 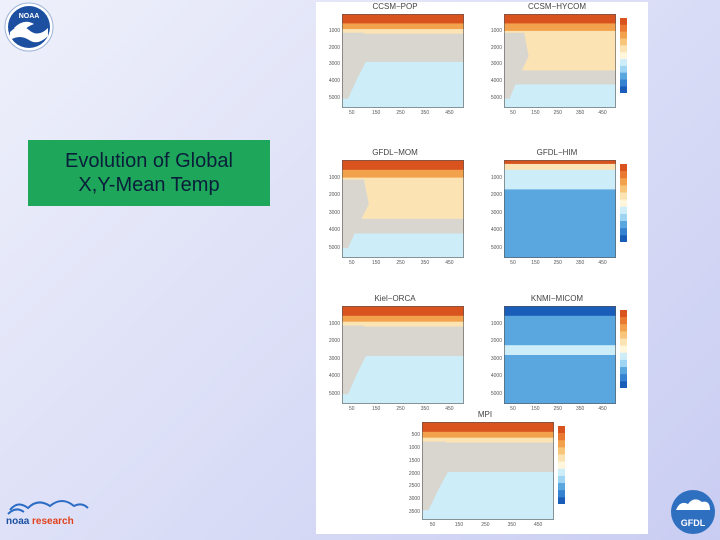 What do you see at coordinates (355, 65) in the screenshot?
I see `field-region` at bounding box center [355, 65].